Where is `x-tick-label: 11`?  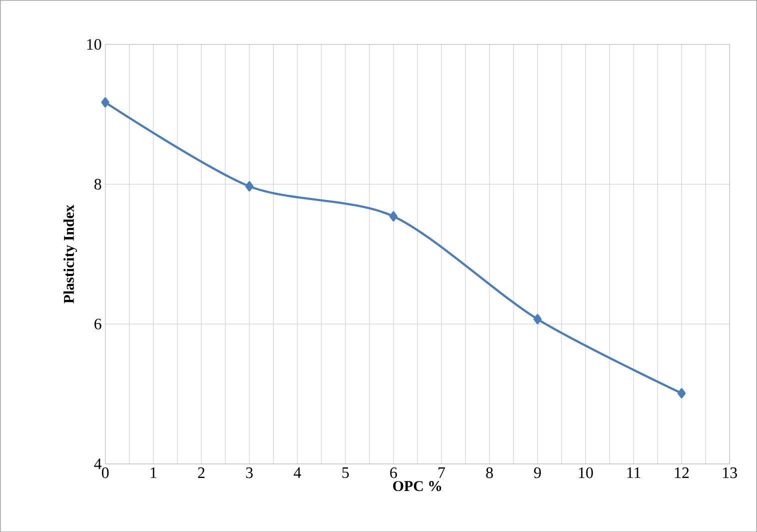 x-tick-label: 11 is located at coordinates (633, 472).